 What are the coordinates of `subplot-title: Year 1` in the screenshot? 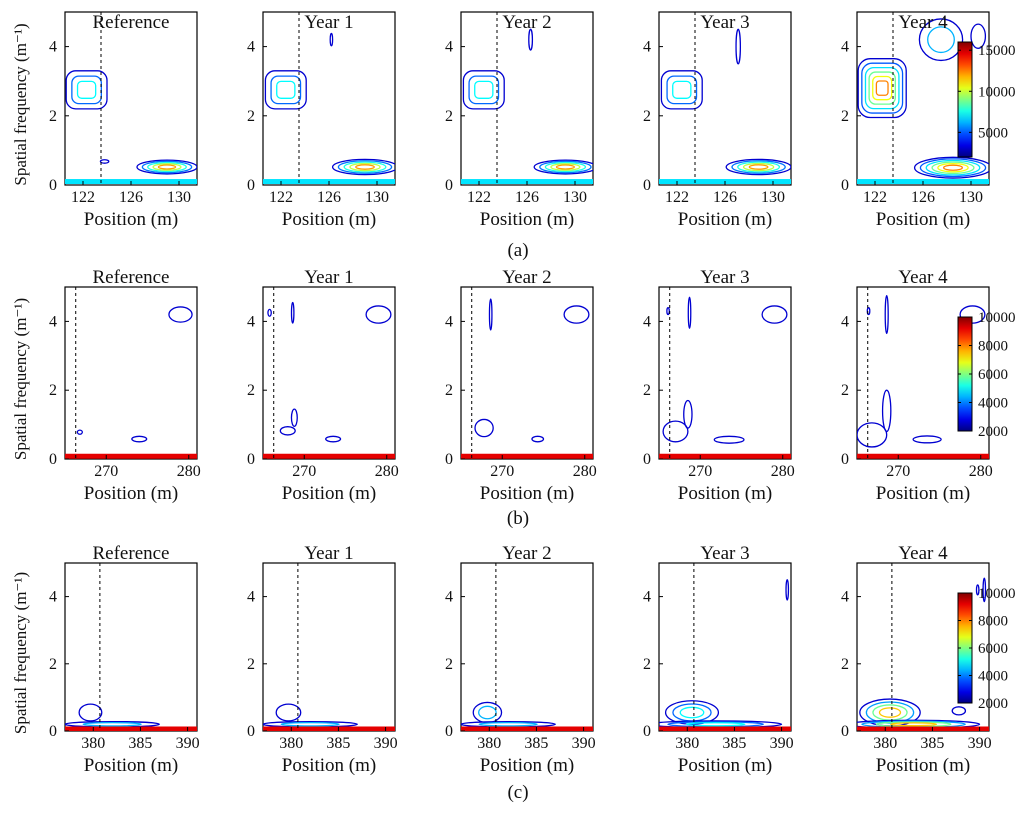 It's located at (328, 22).